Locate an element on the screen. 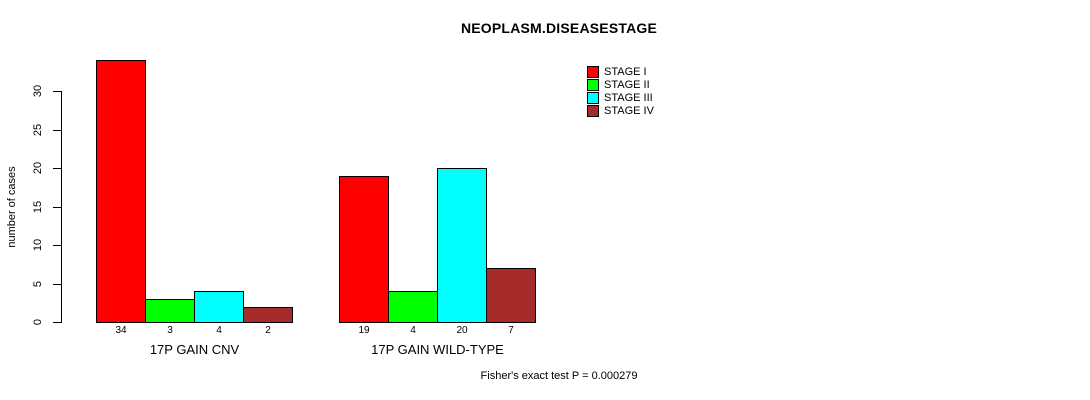 The width and height of the screenshot is (1090, 400). y-axis-line is located at coordinates (61, 207).